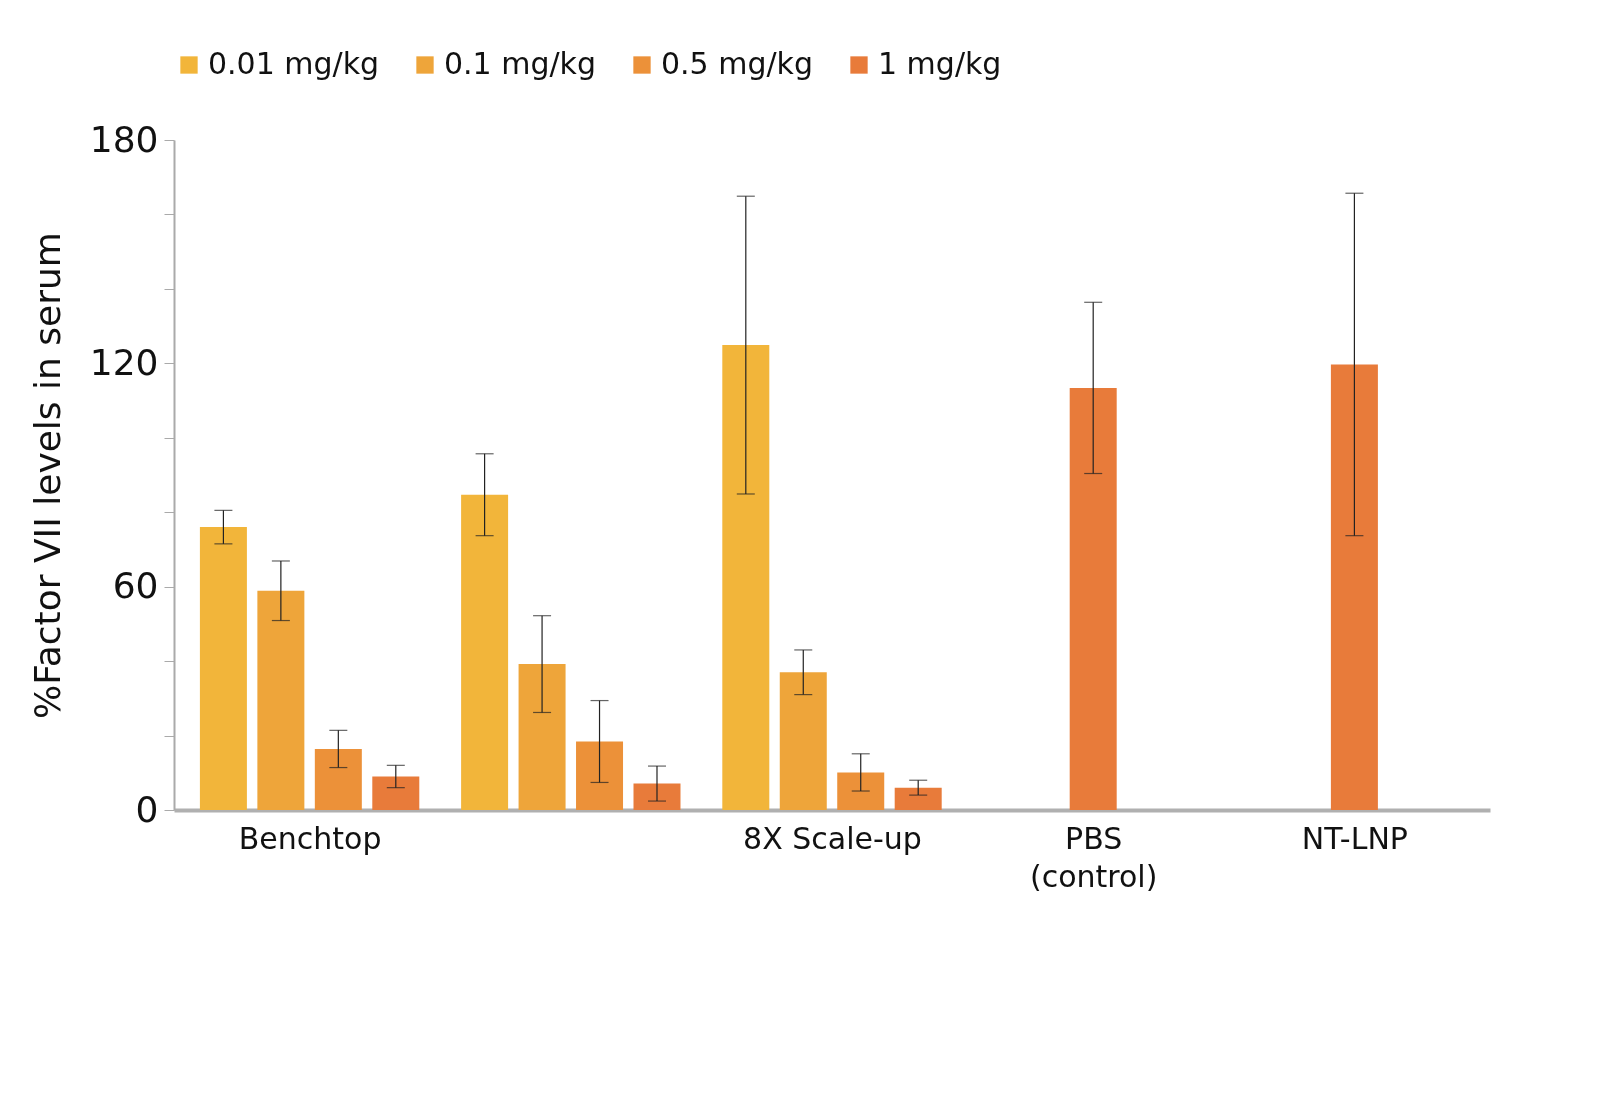 The width and height of the screenshot is (1601, 1110). I want to click on x-tick-label: PBS (control), so click(1094, 857).